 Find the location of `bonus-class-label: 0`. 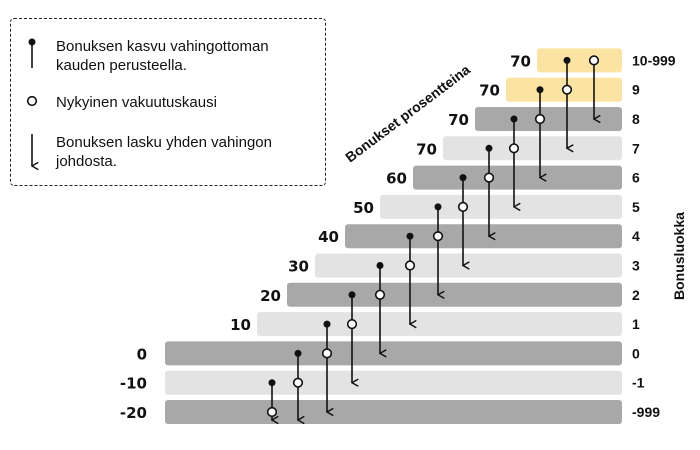

bonus-class-label: 0 is located at coordinates (636, 353).